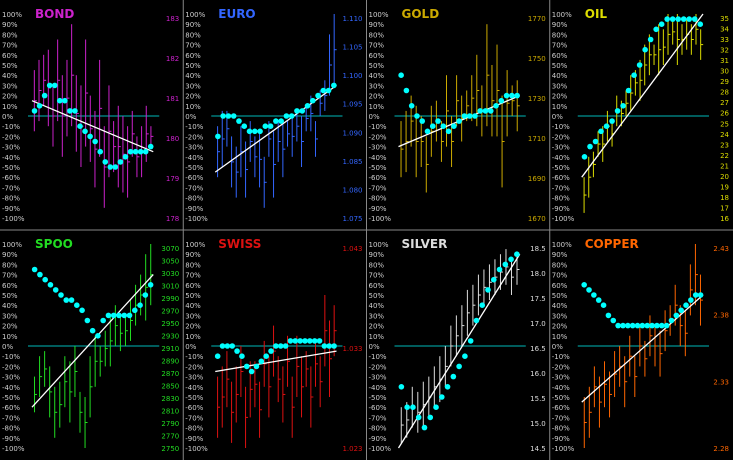  I want to click on right-axis-tick-label: 2830, so click(170, 399).